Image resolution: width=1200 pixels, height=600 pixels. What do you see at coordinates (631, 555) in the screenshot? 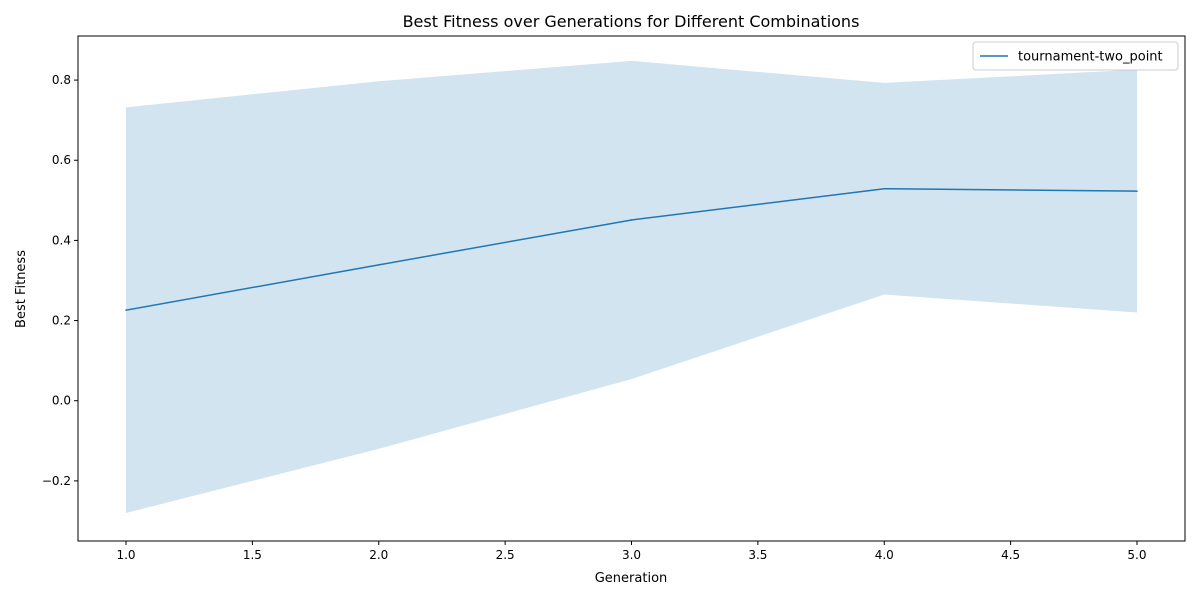
I see `x-tick-label: 3.0` at bounding box center [631, 555].